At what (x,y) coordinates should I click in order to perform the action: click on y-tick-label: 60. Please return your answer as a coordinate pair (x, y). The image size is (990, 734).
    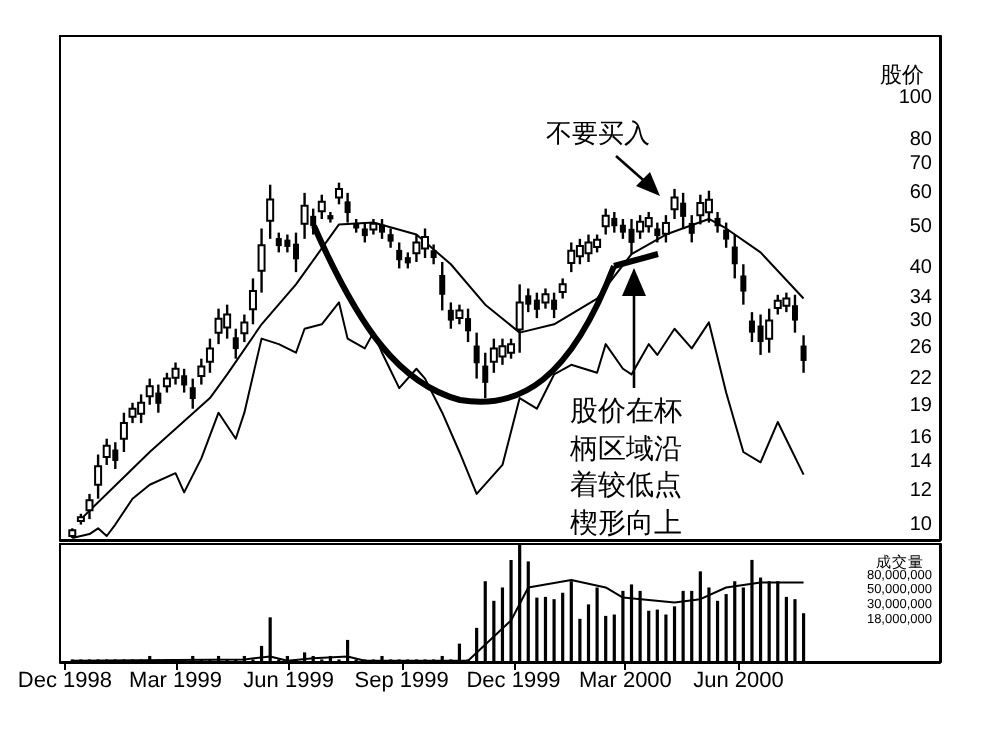
    Looking at the image, I should click on (921, 192).